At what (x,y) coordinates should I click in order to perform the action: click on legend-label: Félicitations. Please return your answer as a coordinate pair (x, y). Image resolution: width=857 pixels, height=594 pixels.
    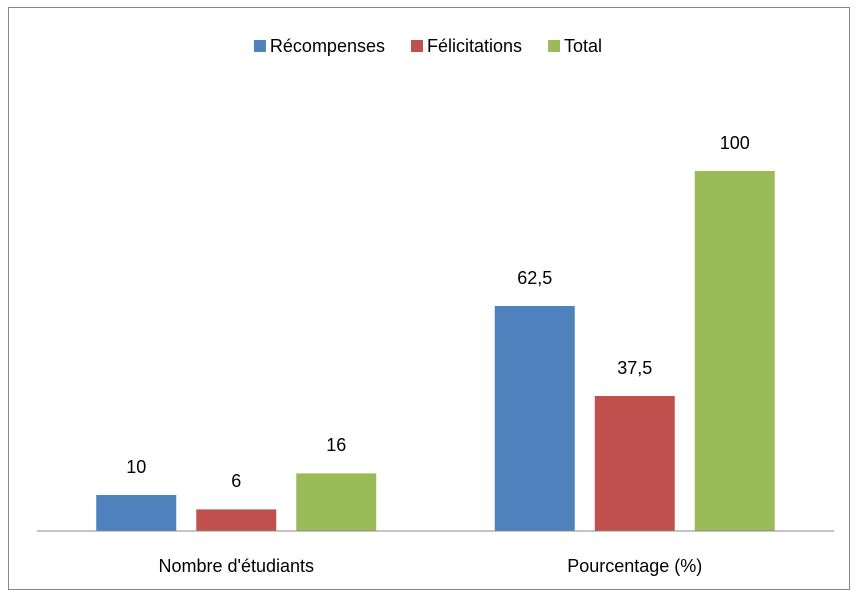
    Looking at the image, I should click on (474, 46).